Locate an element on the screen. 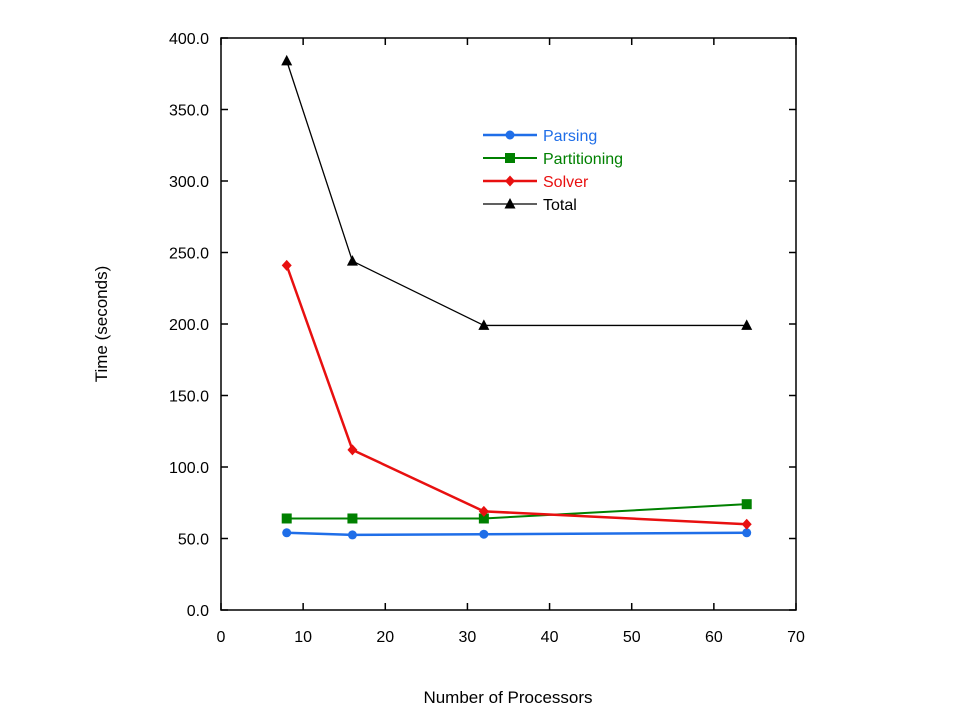 This screenshot has width=960, height=720. y-tick-label: 100.0 is located at coordinates (189, 468).